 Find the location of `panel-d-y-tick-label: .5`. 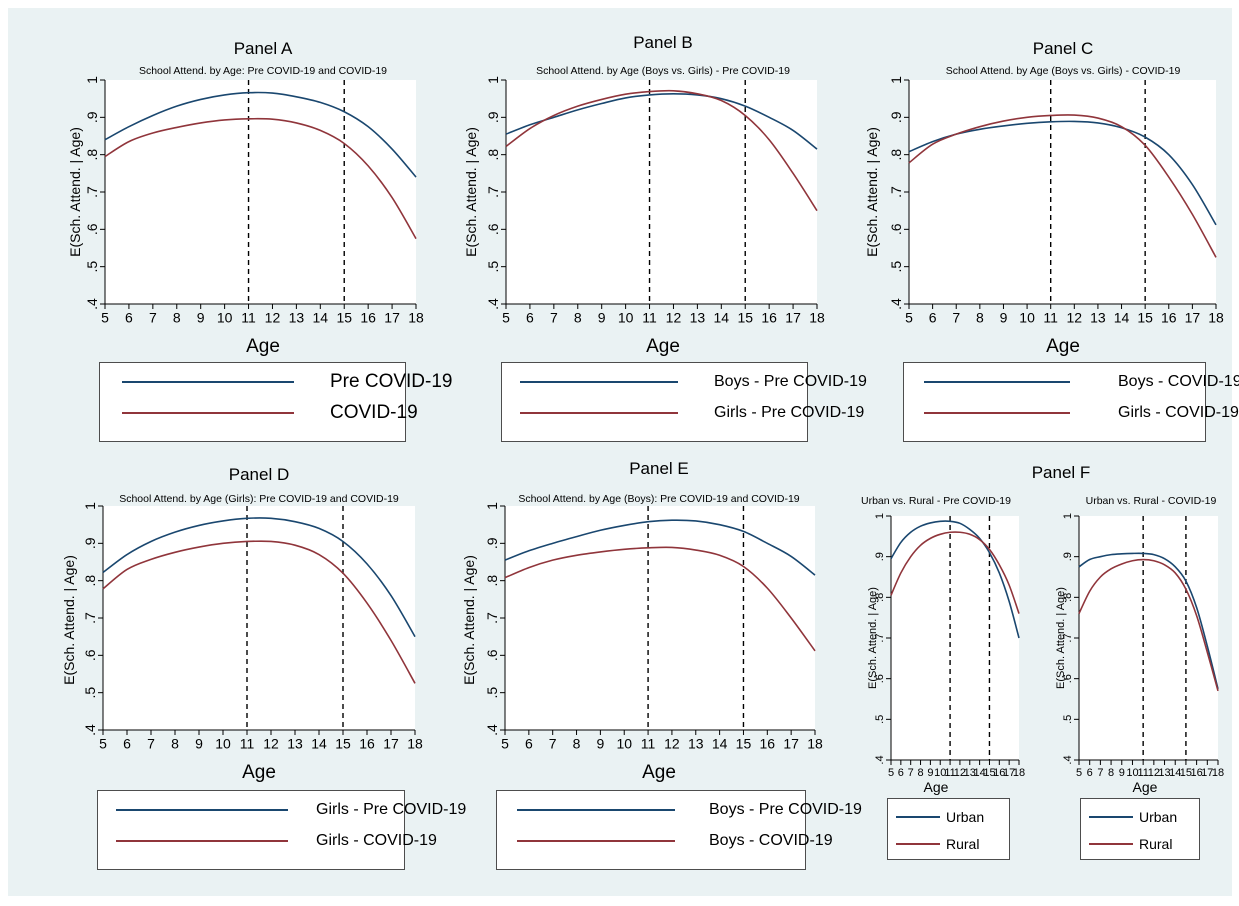

panel-d-y-tick-label: .5 is located at coordinates (90, 693).